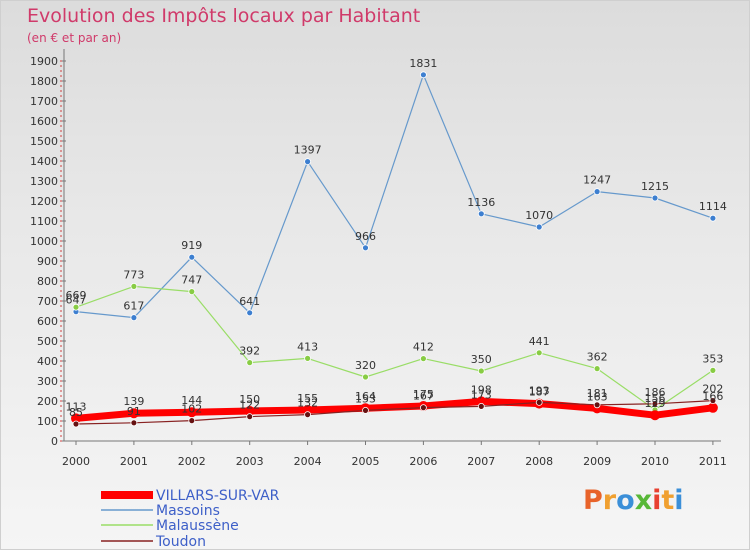 This screenshot has height=550, width=750. What do you see at coordinates (597, 180) in the screenshot?
I see `data-label: 1247` at bounding box center [597, 180].